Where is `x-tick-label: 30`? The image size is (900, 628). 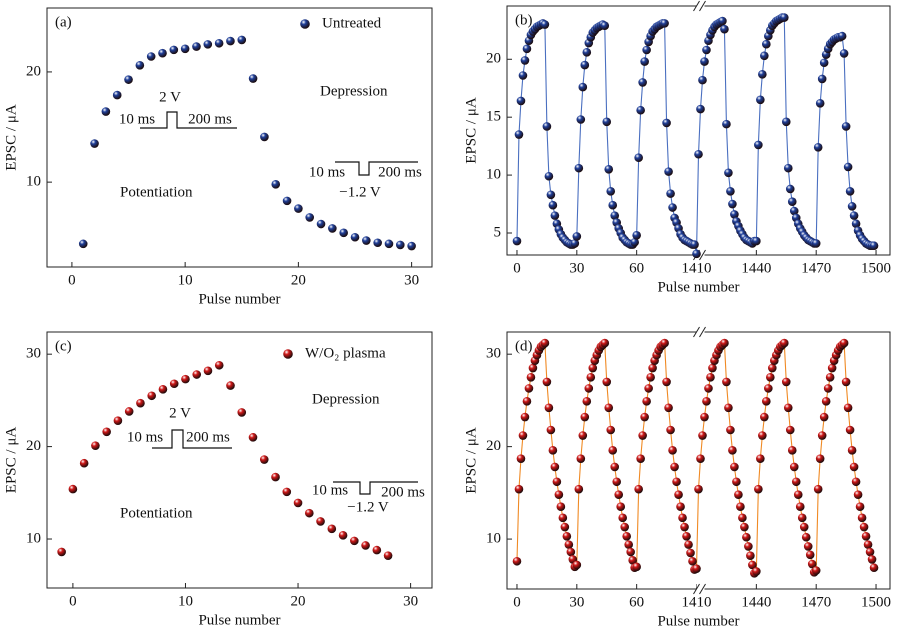 x-tick-label: 30 is located at coordinates (576, 602).